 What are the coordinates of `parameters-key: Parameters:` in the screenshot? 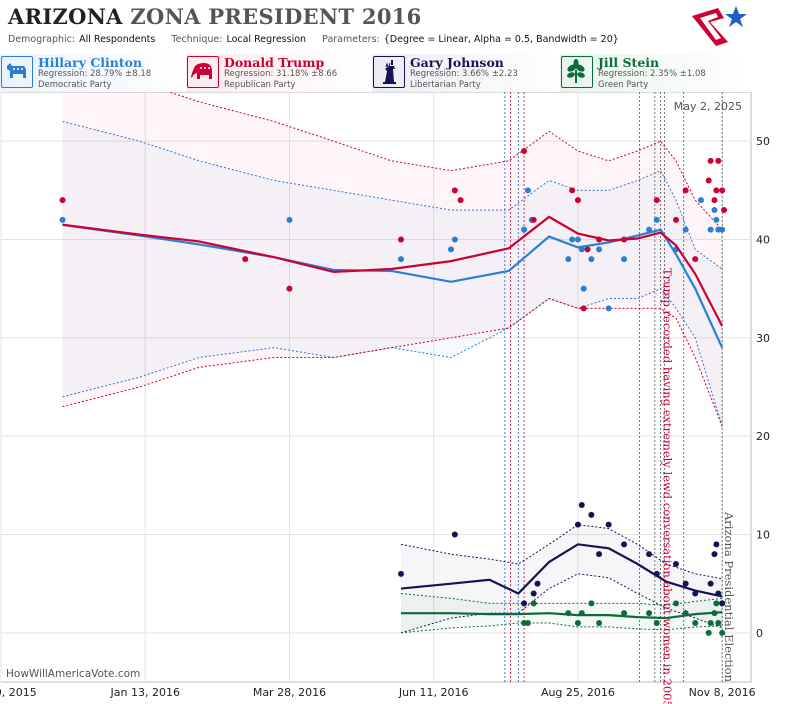 It's located at (351, 39).